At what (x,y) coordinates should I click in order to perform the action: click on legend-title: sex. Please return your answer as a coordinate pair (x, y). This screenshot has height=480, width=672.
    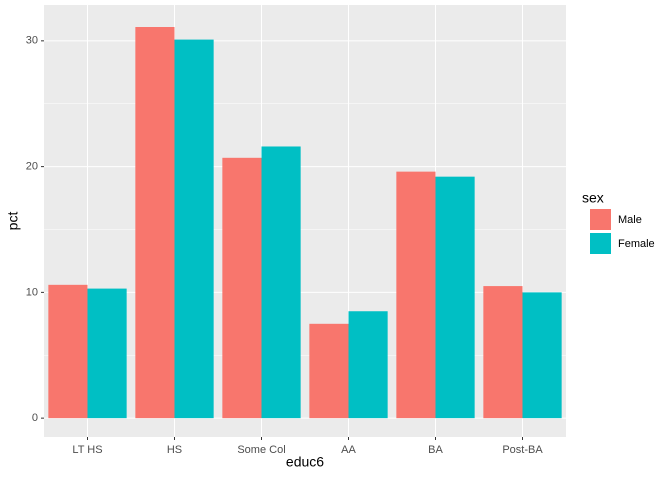
    Looking at the image, I should click on (593, 198).